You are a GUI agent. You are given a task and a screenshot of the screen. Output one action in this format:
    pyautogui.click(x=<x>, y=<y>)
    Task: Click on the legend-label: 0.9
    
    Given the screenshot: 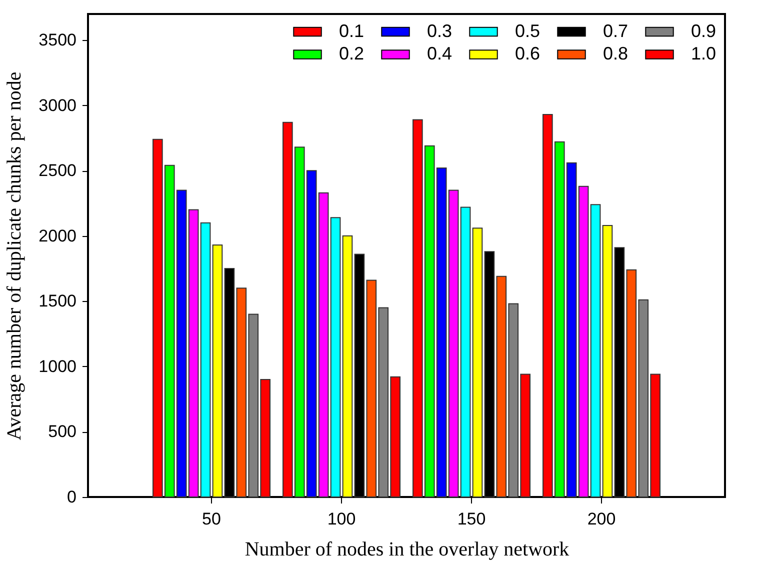 What is the action you would take?
    pyautogui.click(x=703, y=30)
    